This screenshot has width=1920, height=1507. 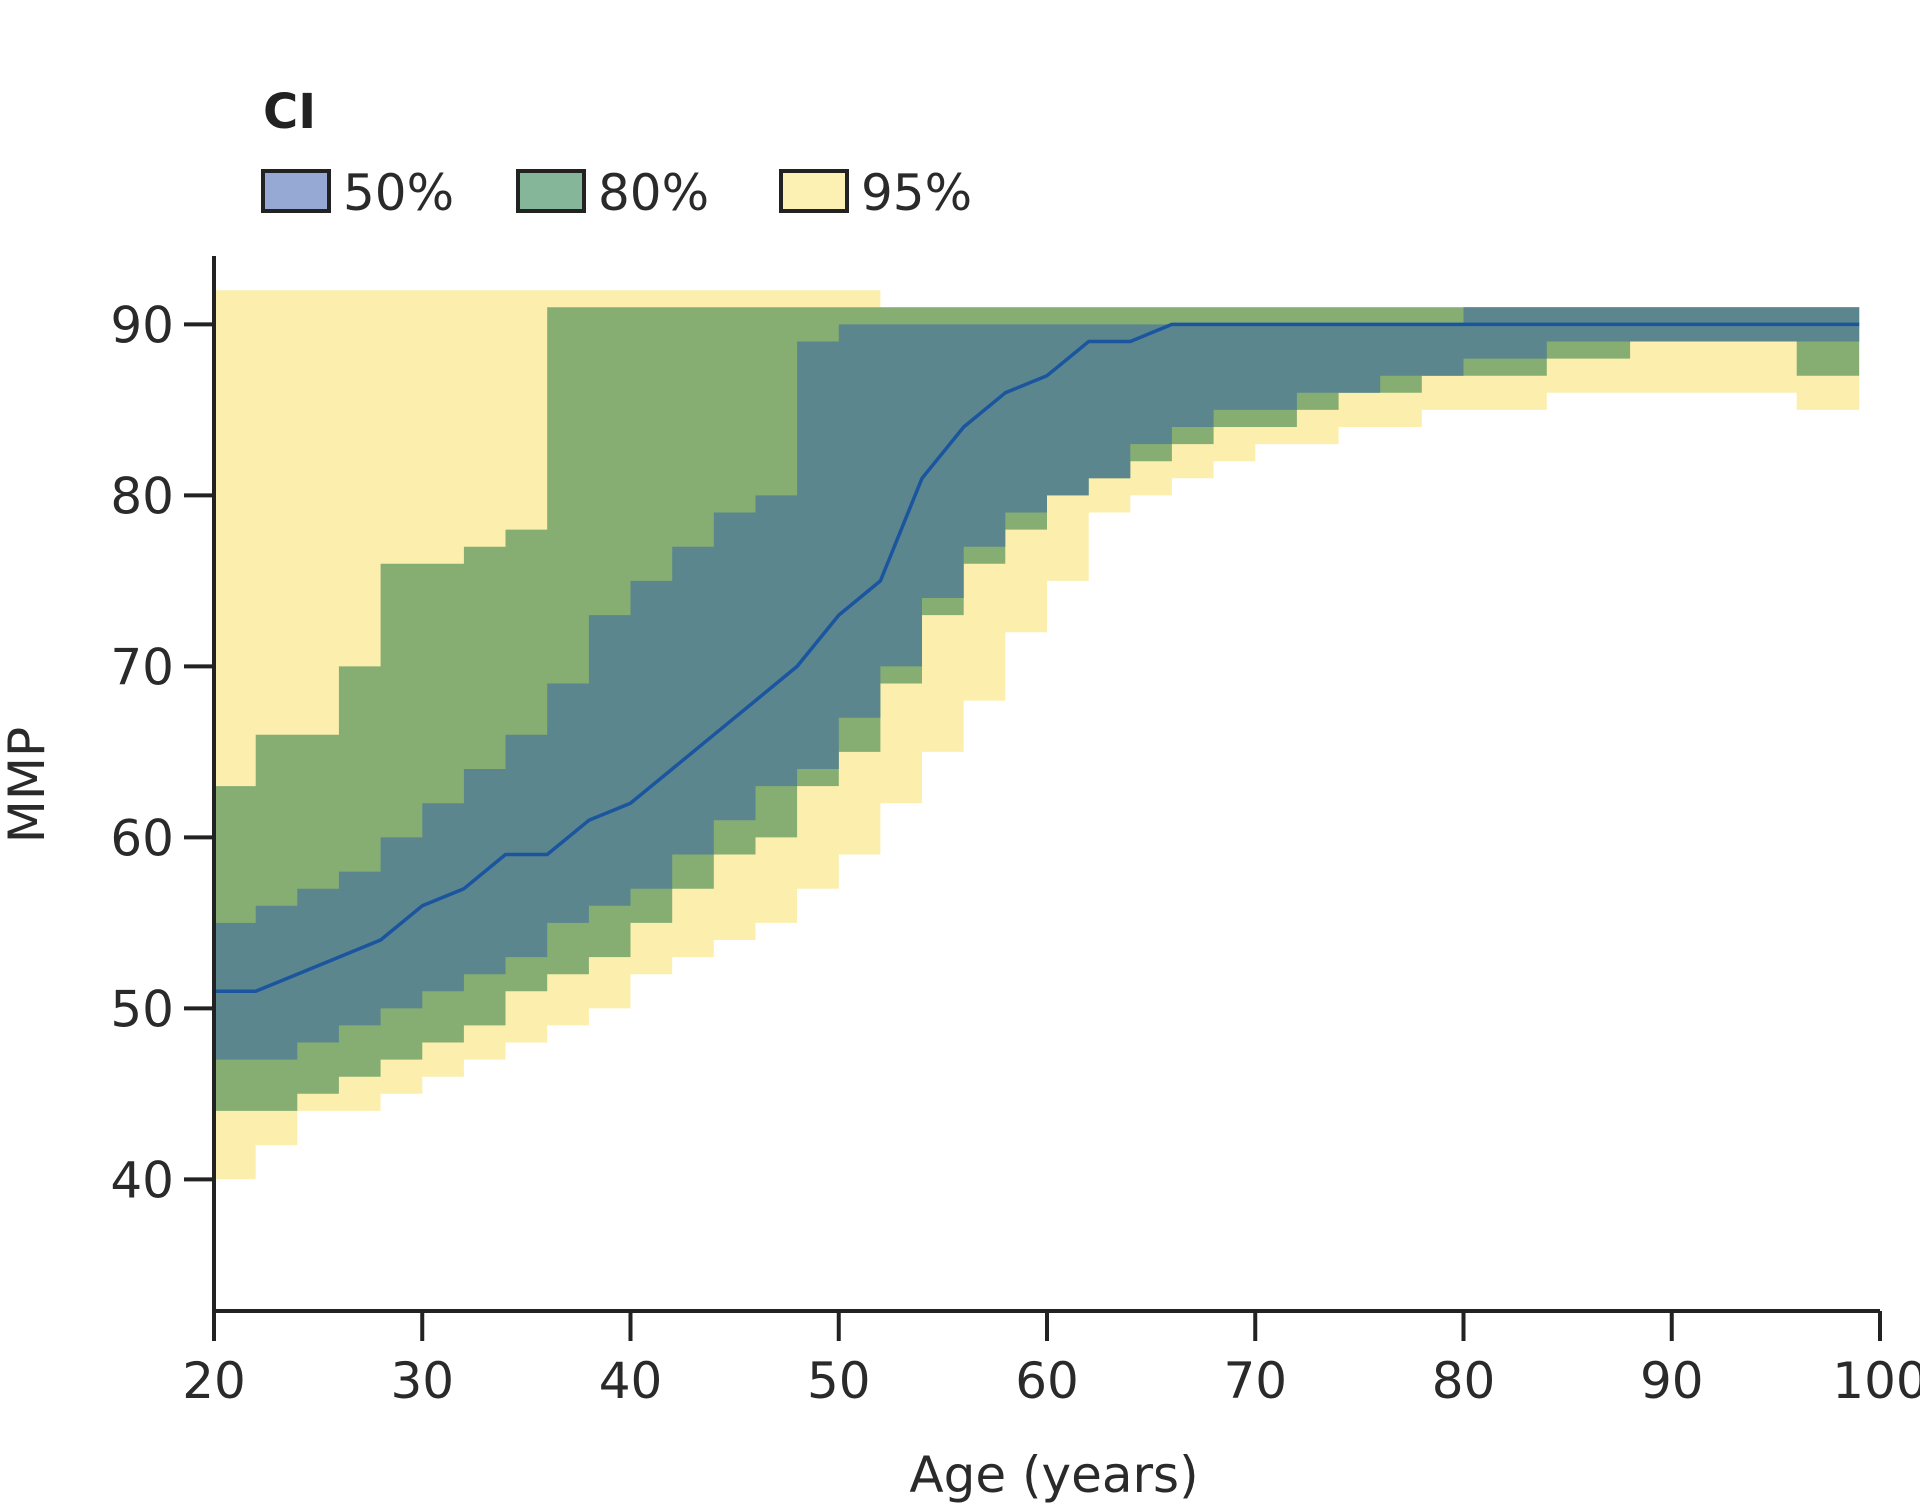 I want to click on x-tick-label: 80, so click(x=1464, y=1381).